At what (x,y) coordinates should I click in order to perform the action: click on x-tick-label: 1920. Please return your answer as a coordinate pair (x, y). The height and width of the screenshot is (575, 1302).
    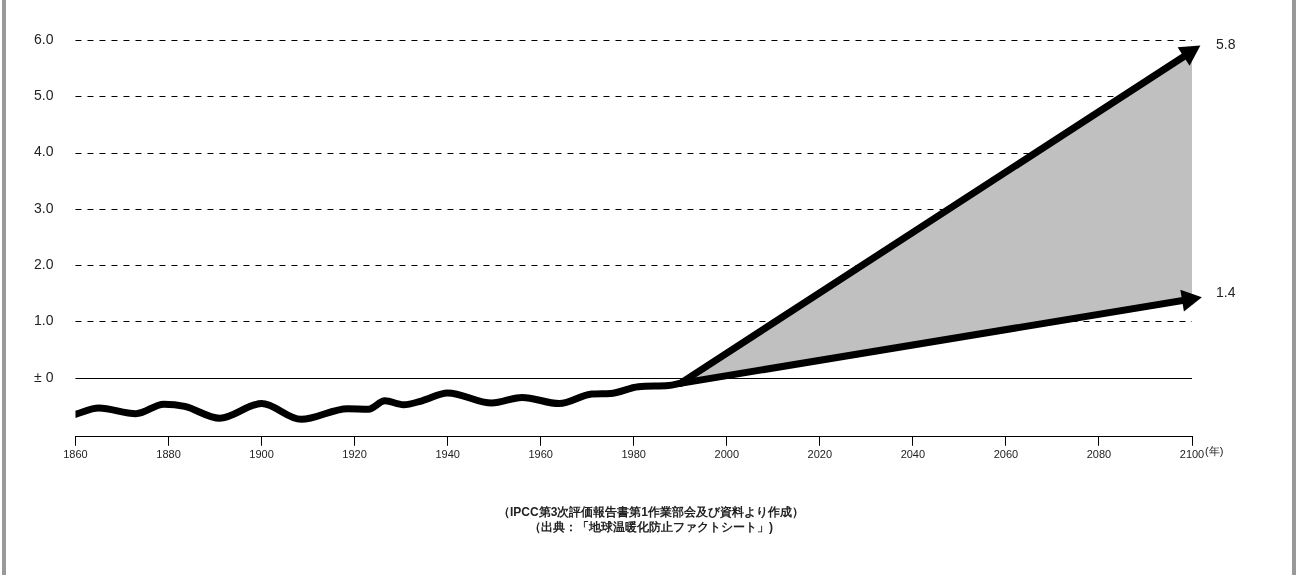
    Looking at the image, I should click on (354, 454).